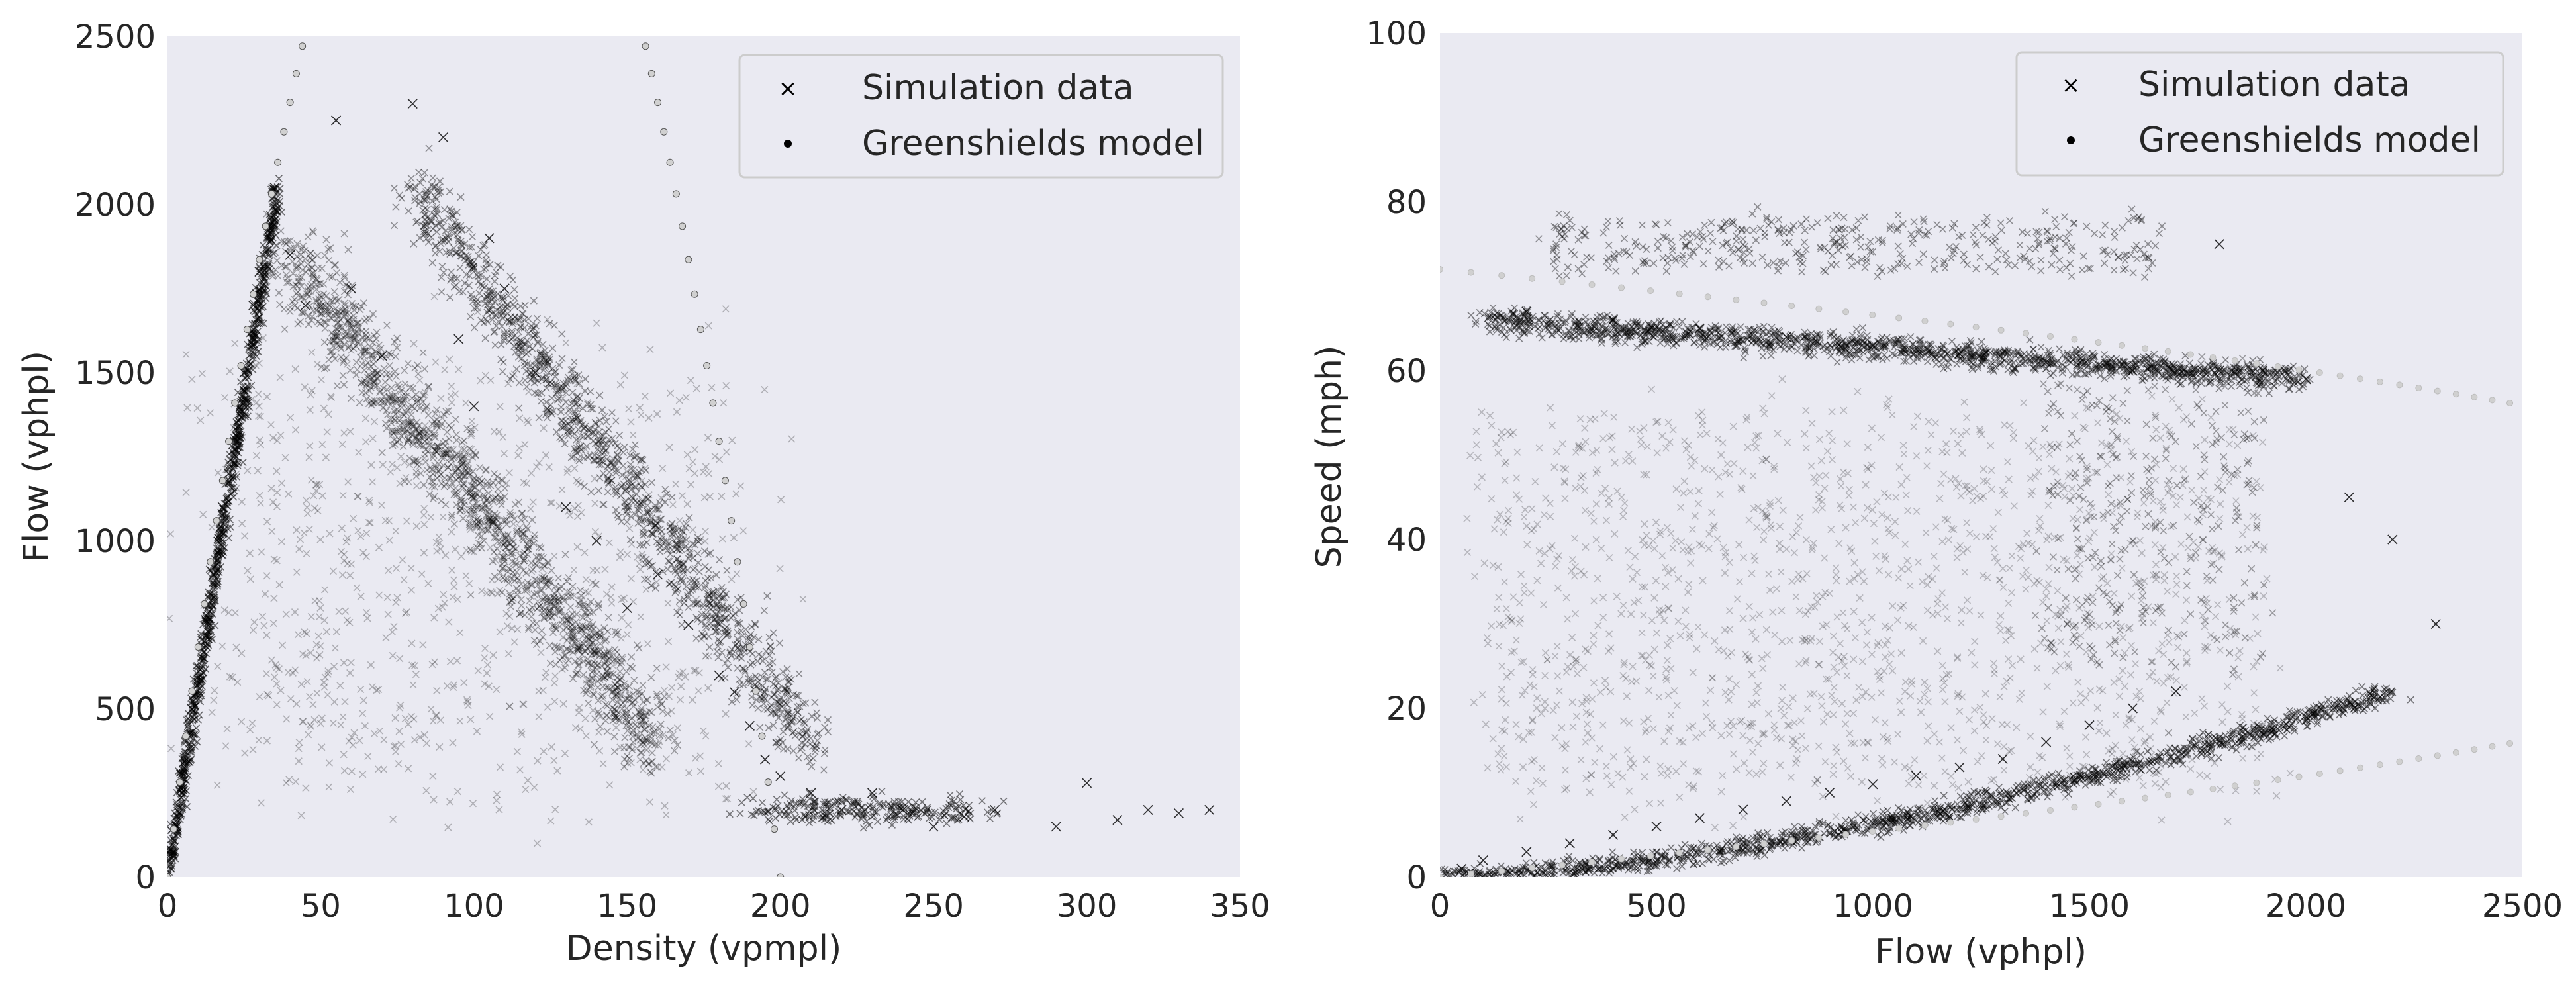 Image resolution: width=2576 pixels, height=987 pixels. What do you see at coordinates (1440, 906) in the screenshot?
I see `x-tick-label: 0` at bounding box center [1440, 906].